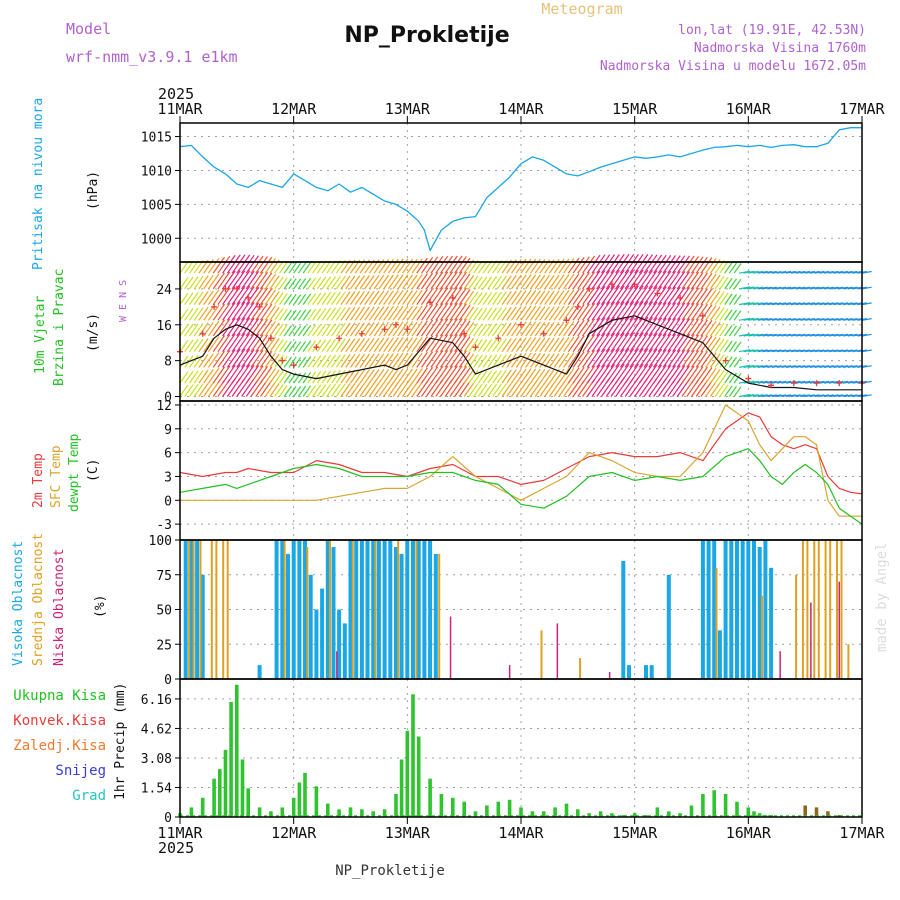 The width and height of the screenshot is (900, 900). I want to click on coords-text: lon,lat (19.91E, 42.53N), so click(772, 30).